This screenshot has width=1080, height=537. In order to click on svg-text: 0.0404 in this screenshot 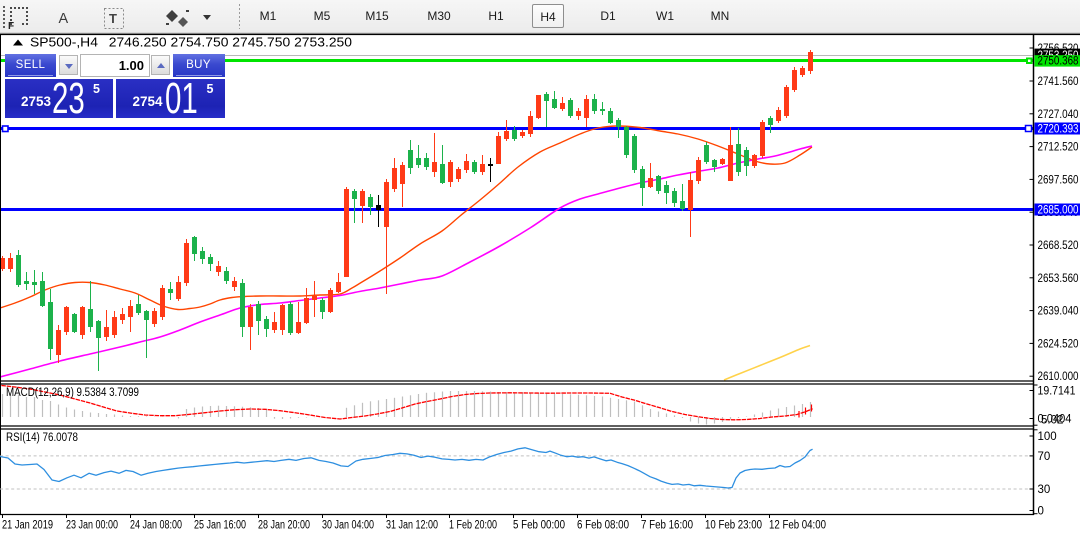, I will do `click(1055, 420)`.